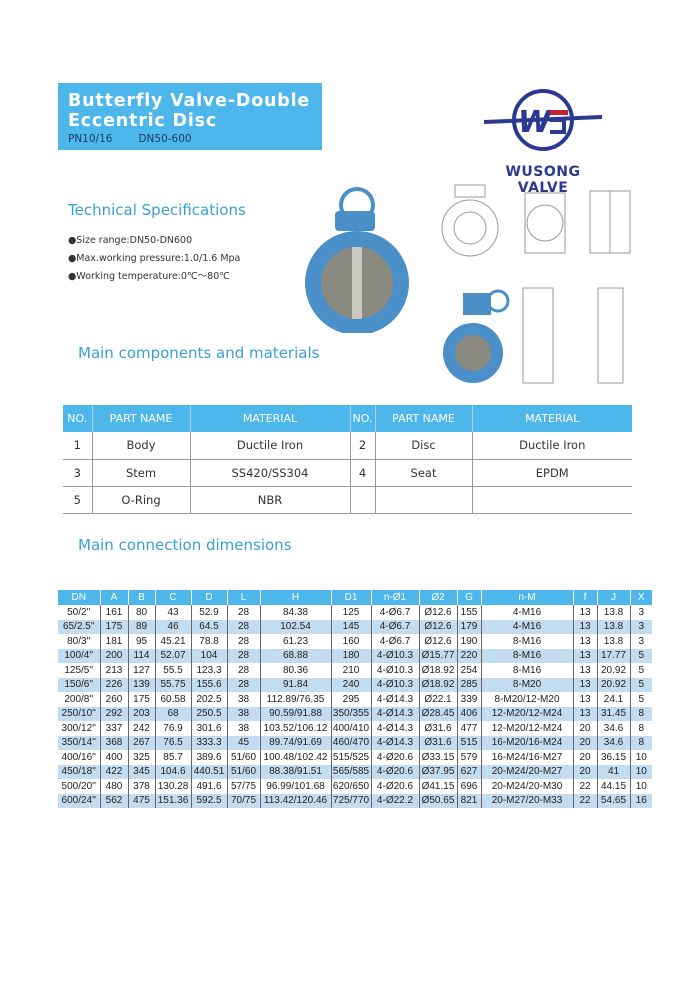  Describe the element at coordinates (189, 101) in the screenshot. I see `title-line-1: Butterfly Valve-Double` at that location.